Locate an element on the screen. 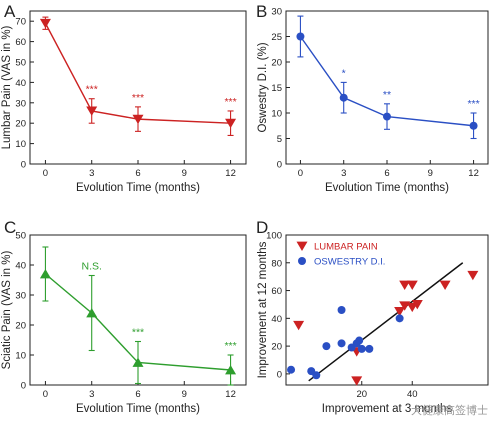 This screenshot has height=422, width=491. legend-label: OSWESTRY D.I. is located at coordinates (349, 262).